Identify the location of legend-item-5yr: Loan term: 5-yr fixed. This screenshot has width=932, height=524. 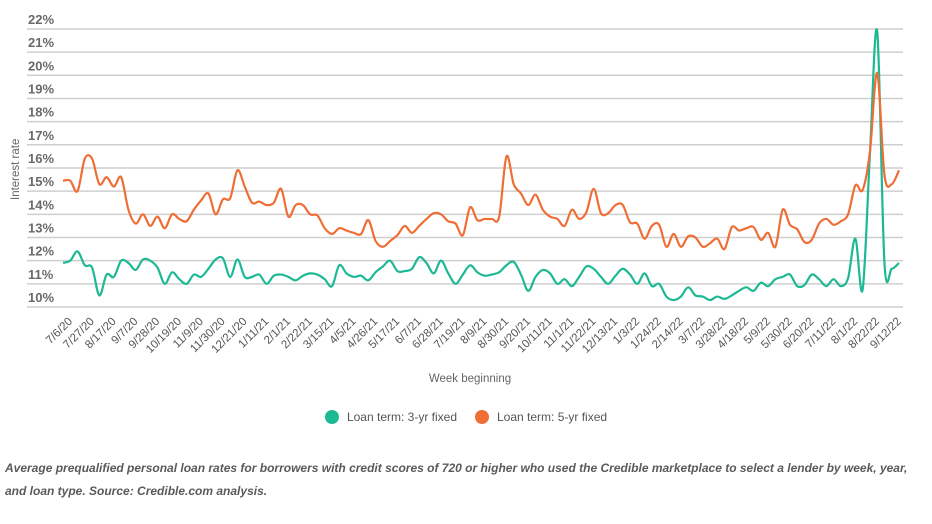
(541, 417).